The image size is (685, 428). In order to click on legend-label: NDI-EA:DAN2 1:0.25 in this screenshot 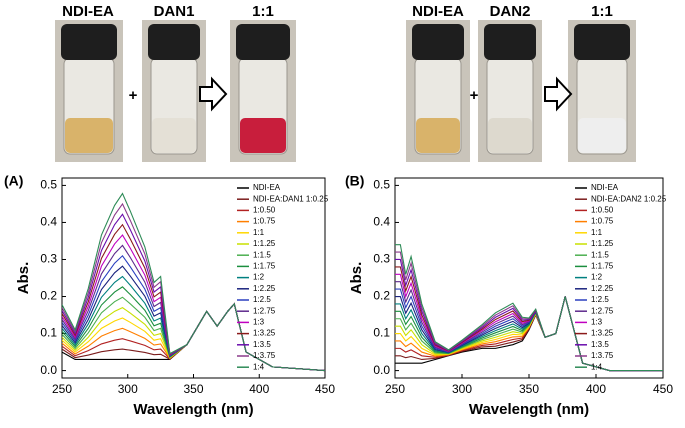, I will do `click(629, 198)`.